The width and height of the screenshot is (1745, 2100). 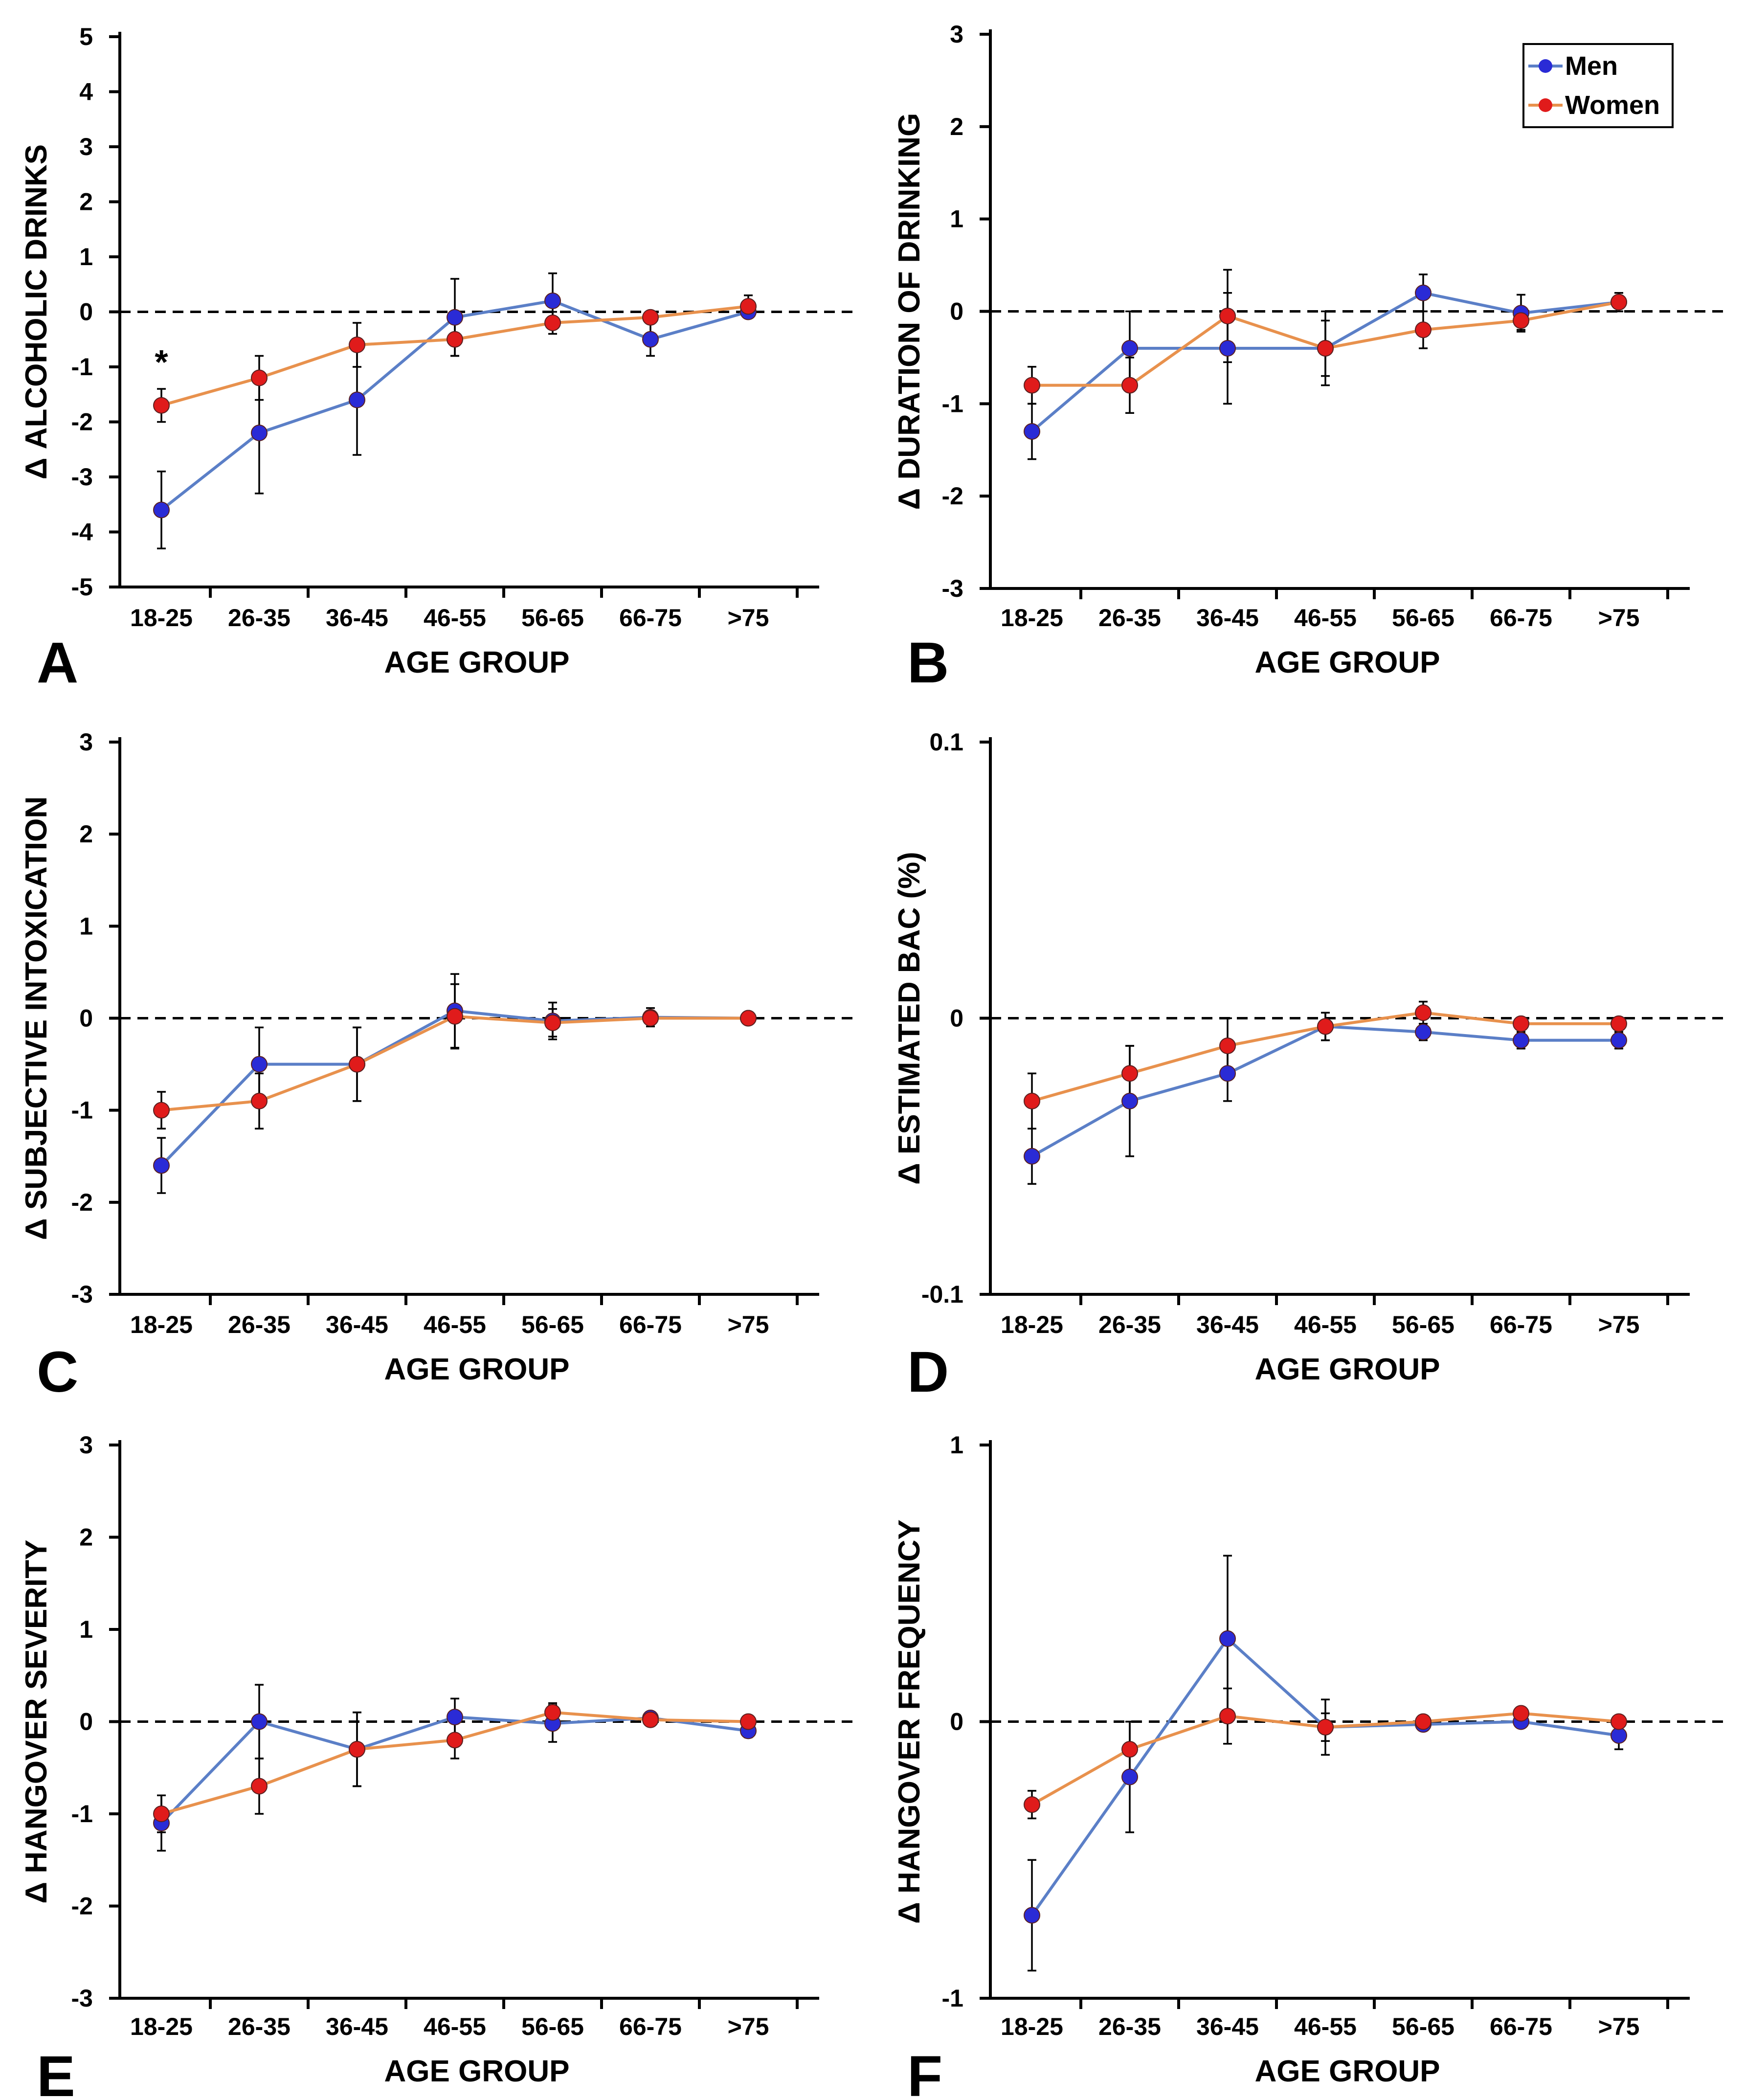 I want to click on y-axis-title: Δ ESTIMATED BAC (%), so click(x=909, y=1018).